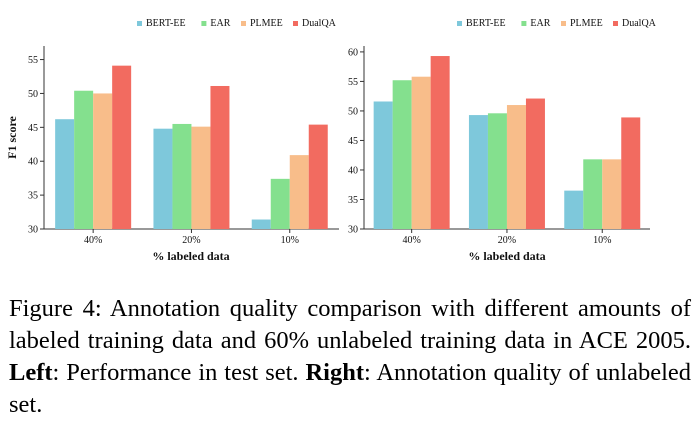 This screenshot has height=425, width=697. I want to click on chart1-bar-dualqa-10pct, so click(318, 176).